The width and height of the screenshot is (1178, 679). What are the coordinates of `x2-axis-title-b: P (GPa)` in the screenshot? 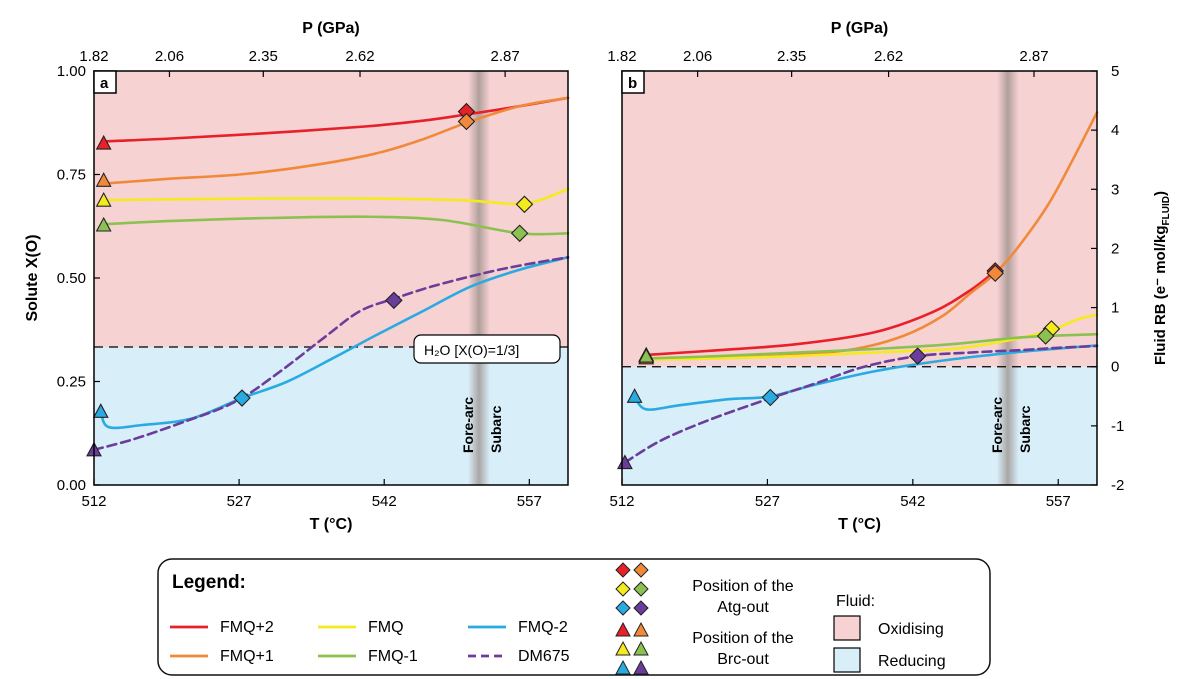 It's located at (860, 28).